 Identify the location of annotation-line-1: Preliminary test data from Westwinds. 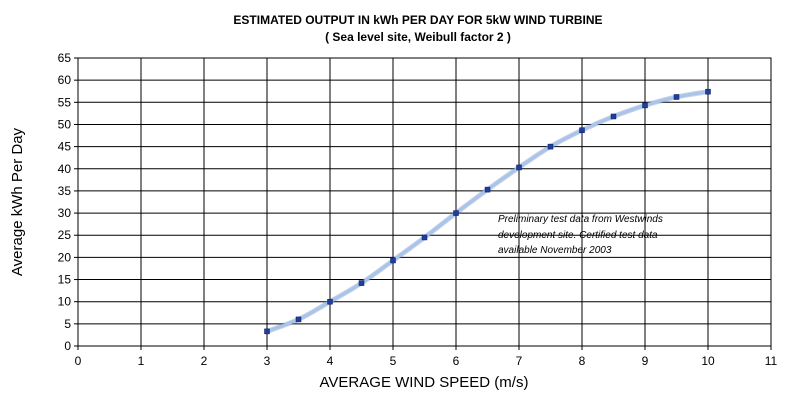
(580, 219).